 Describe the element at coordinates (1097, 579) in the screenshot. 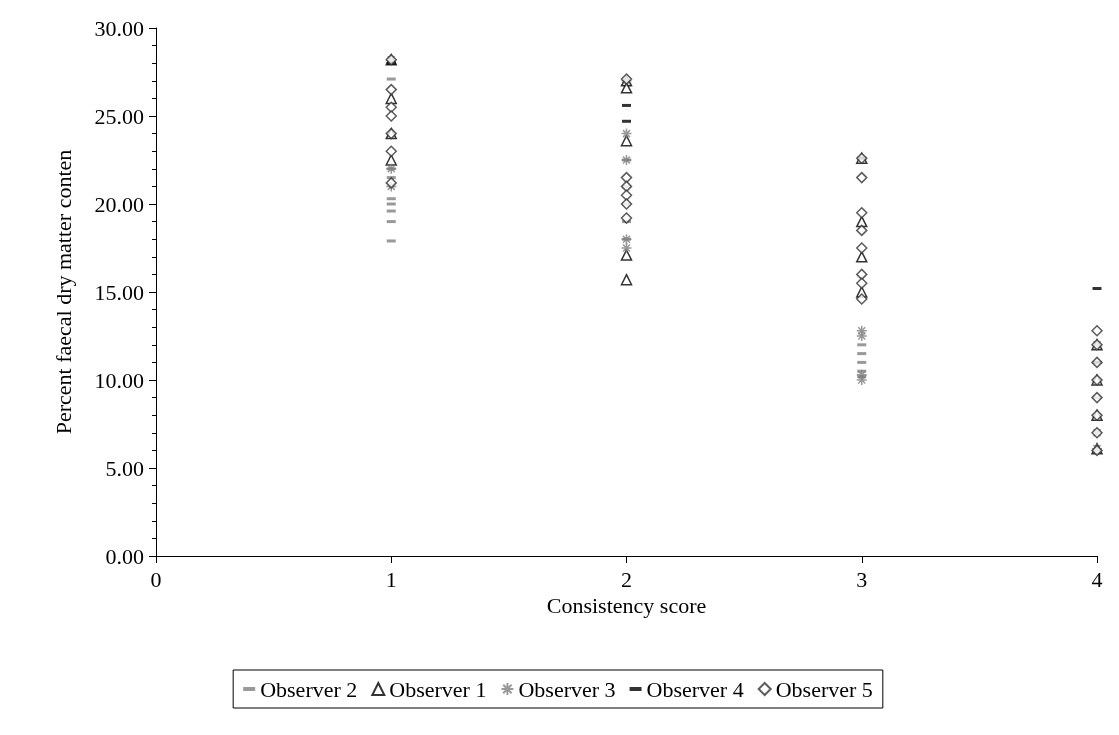

I see `x-tick-label: 4` at that location.